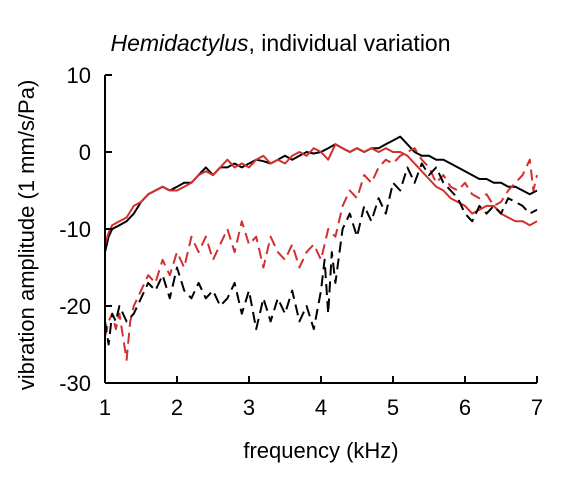 This screenshot has height=482, width=561. Describe the element at coordinates (75, 306) in the screenshot. I see `y-tick-label: -20` at that location.